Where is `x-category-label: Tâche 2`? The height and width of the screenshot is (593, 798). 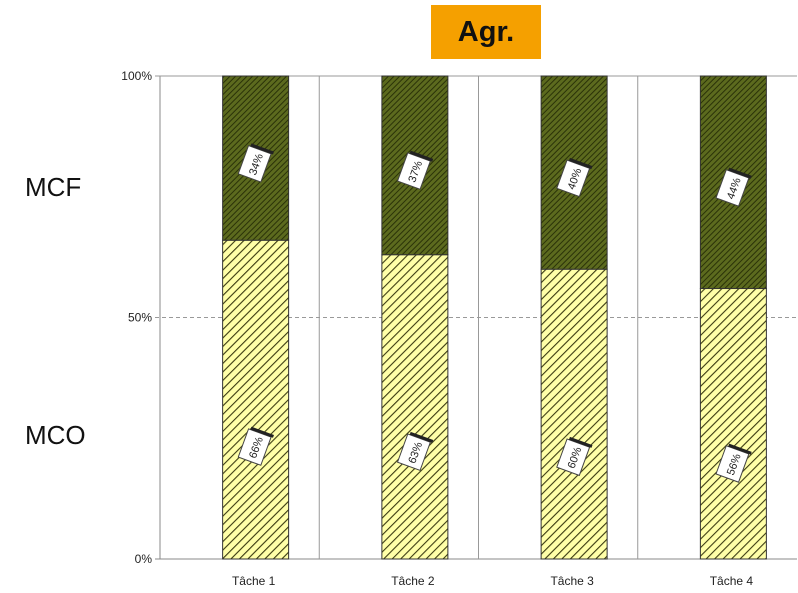 x-category-label: Tâche 2 is located at coordinates (413, 581).